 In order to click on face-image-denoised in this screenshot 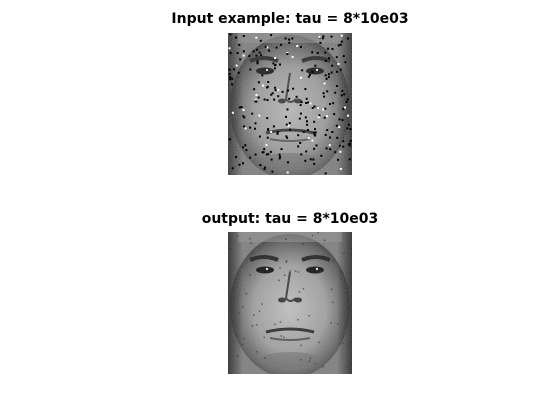, I will do `click(290, 303)`.